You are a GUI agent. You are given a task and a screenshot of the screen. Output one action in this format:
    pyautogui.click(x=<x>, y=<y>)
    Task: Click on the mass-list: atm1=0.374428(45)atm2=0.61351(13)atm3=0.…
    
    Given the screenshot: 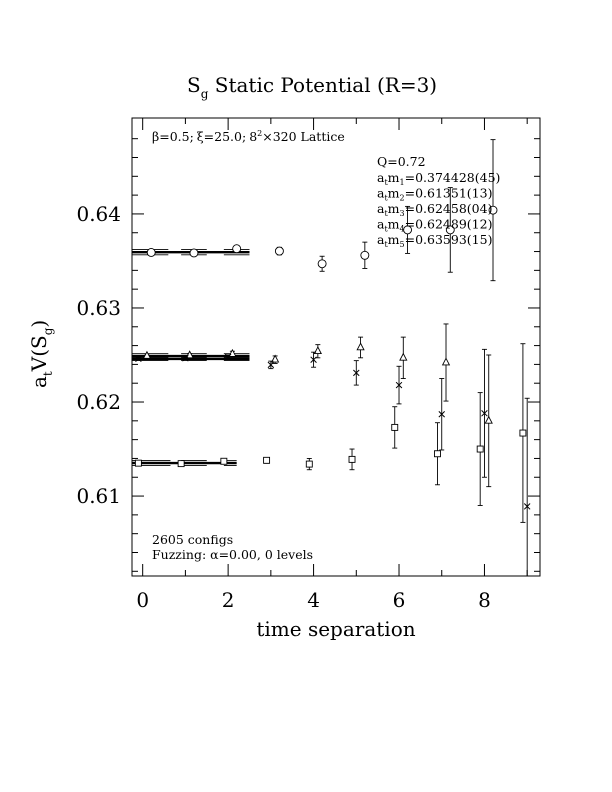 What is the action you would take?
    pyautogui.click(x=438, y=209)
    